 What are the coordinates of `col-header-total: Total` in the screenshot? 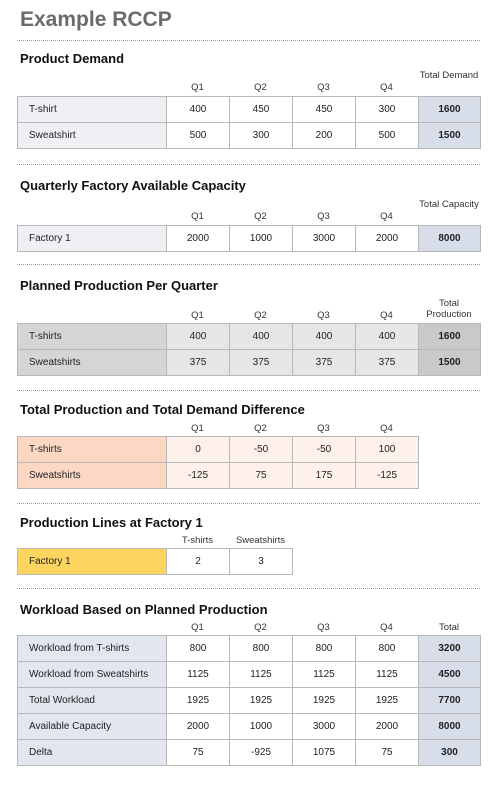 It's located at (449, 627).